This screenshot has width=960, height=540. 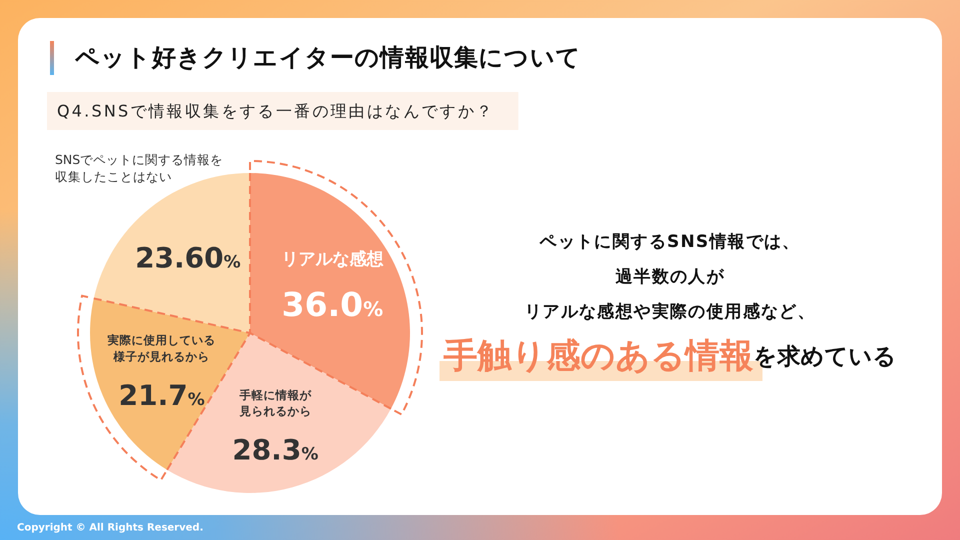 What do you see at coordinates (669, 242) in the screenshot?
I see `text: ペットに関するSNS情報では、` at bounding box center [669, 242].